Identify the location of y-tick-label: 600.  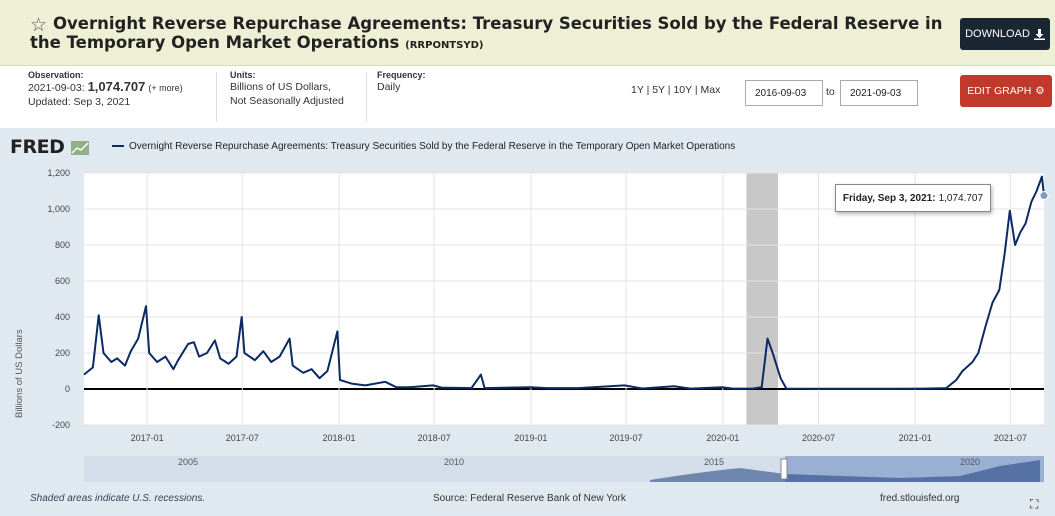
(62, 281).